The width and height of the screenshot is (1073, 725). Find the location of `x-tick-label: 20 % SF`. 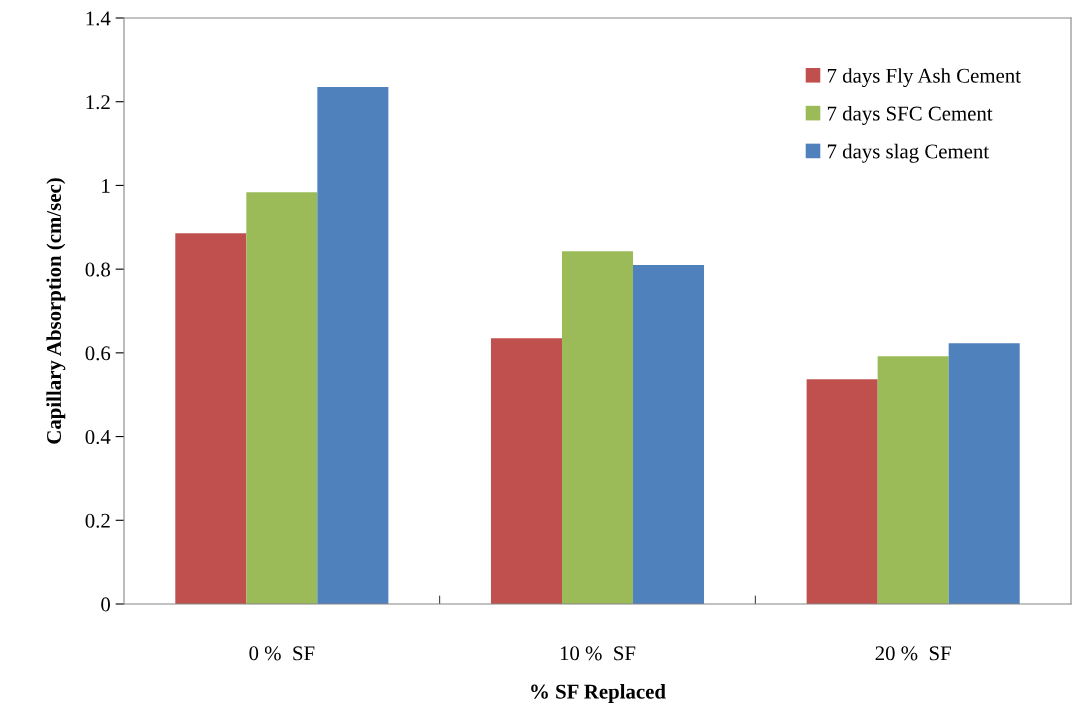

x-tick-label: 20 % SF is located at coordinates (913, 653).